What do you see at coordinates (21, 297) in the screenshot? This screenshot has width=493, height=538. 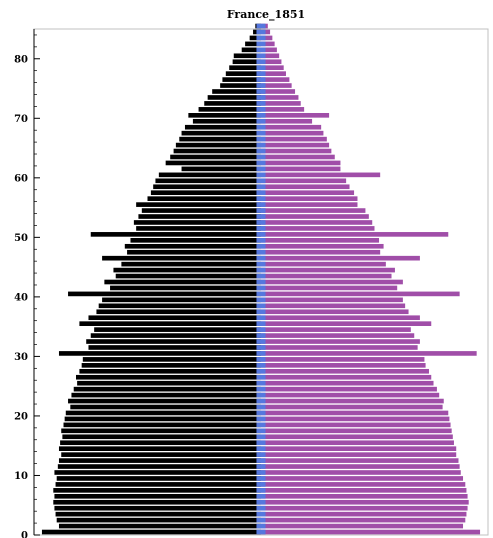 I see `y-tick-label: 40` at bounding box center [21, 297].